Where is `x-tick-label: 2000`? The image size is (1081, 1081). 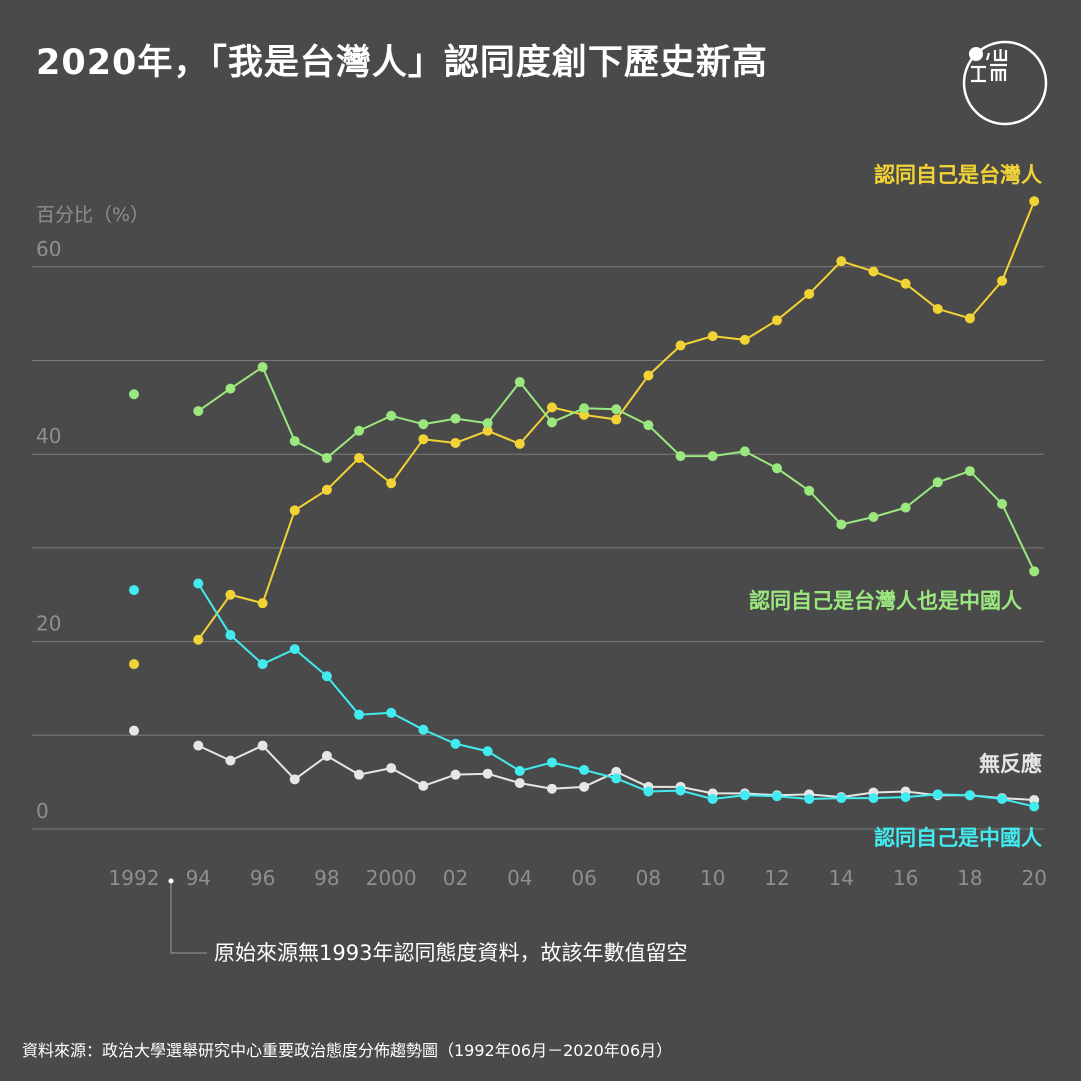 x-tick-label: 2000 is located at coordinates (391, 878).